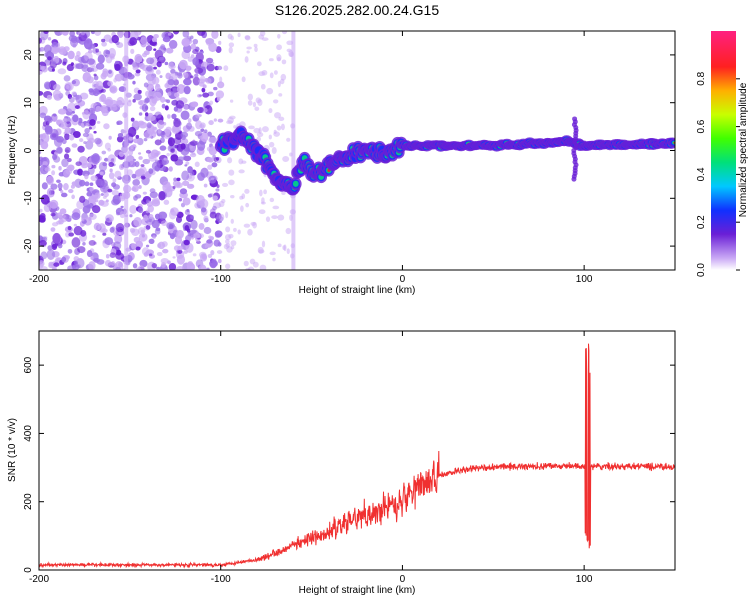 The width and height of the screenshot is (750, 600). Describe the element at coordinates (357, 590) in the screenshot. I see `snr-x-label: Height of straight line (km)` at that location.